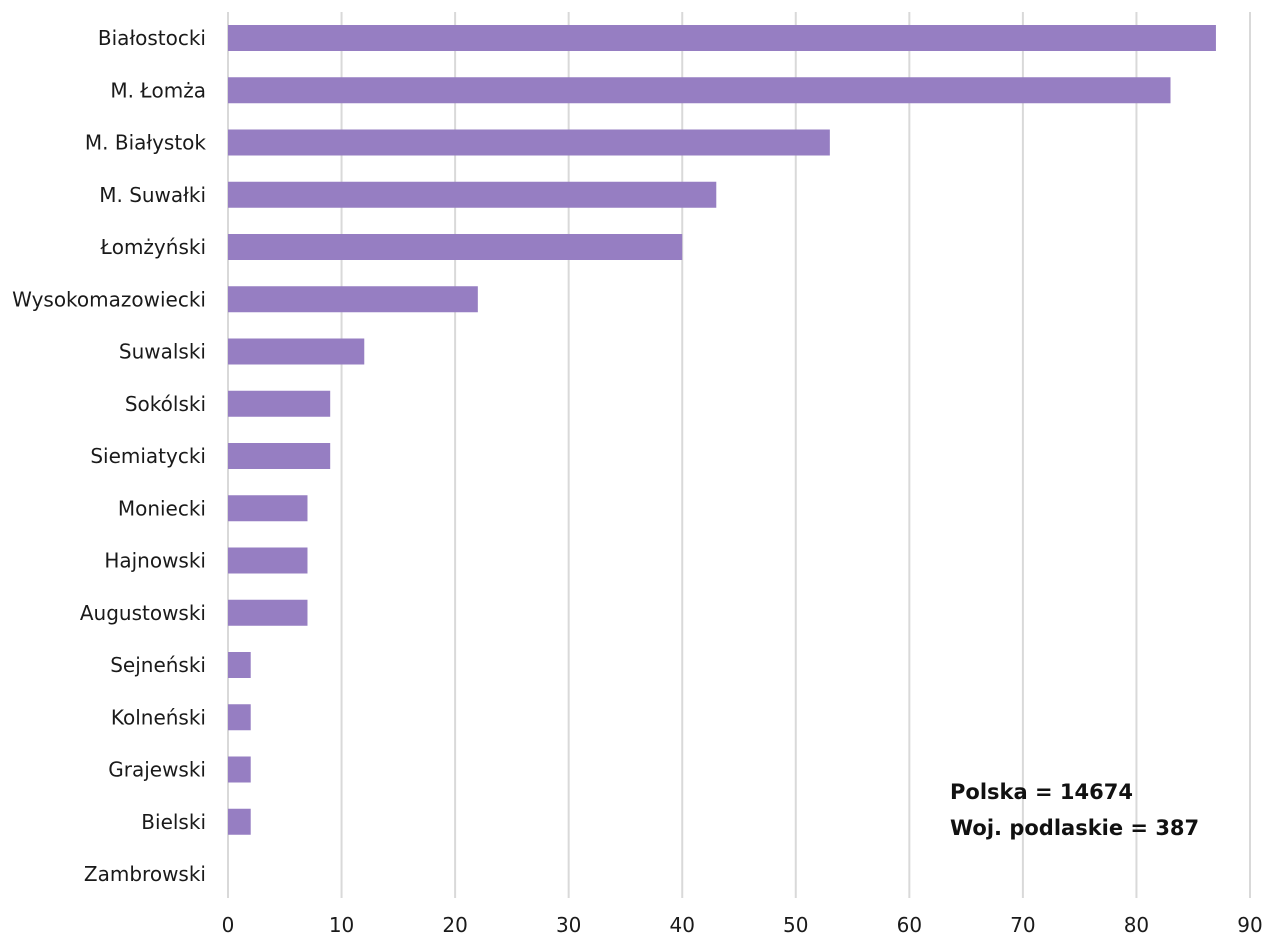 This screenshot has width=1264, height=939. What do you see at coordinates (152, 195) in the screenshot?
I see `category-label: M. Suwałki` at bounding box center [152, 195].